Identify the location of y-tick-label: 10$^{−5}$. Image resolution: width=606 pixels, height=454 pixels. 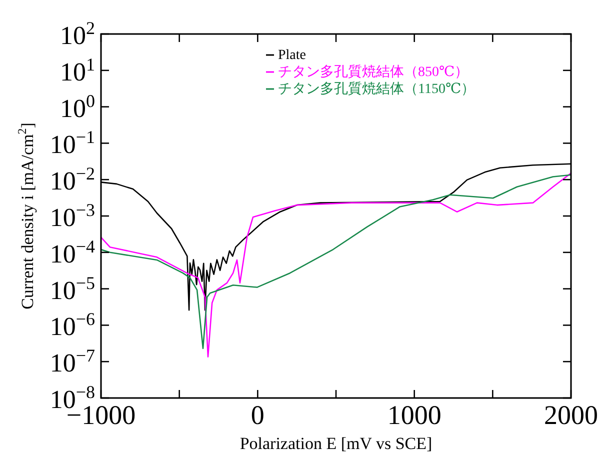
(72, 288).